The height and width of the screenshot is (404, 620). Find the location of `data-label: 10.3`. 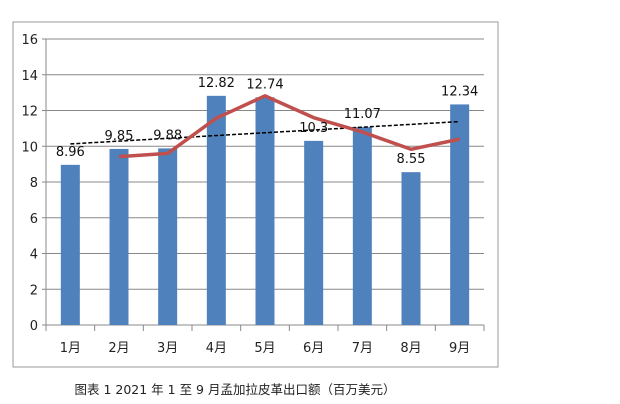

data-label: 10.3 is located at coordinates (313, 128).